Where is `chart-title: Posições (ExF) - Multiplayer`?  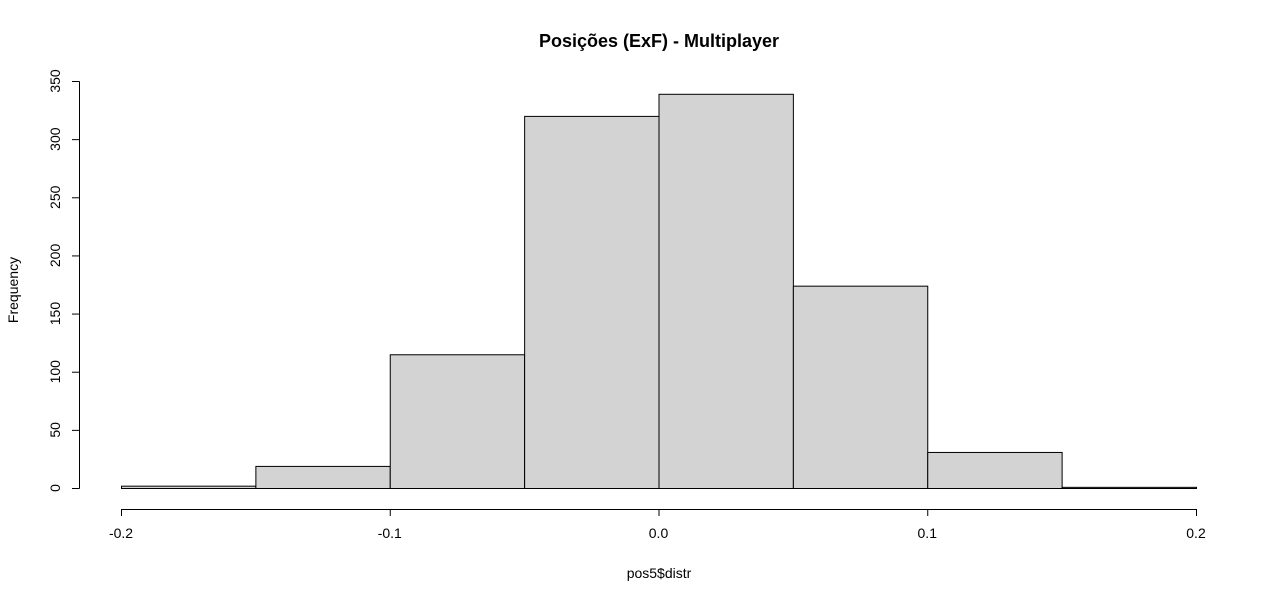 chart-title: Posições (ExF) - Multiplayer is located at coordinates (659, 41).